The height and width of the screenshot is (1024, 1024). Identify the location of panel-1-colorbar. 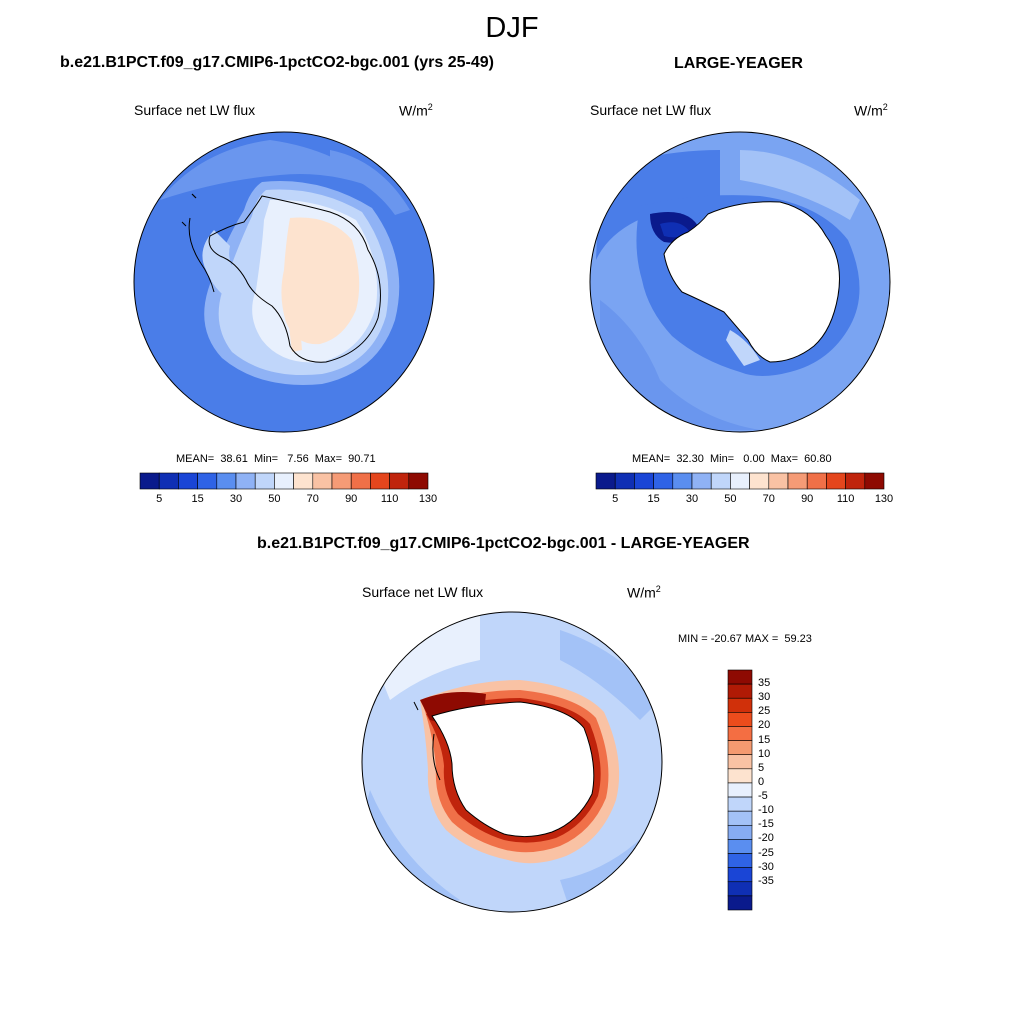
(284, 481).